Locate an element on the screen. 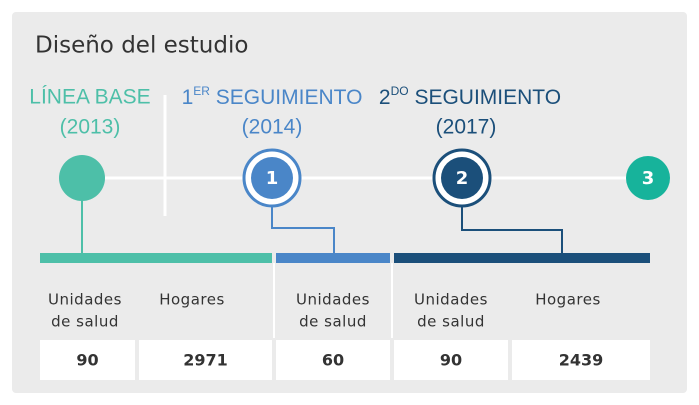 The image size is (699, 405). value: 2439 is located at coordinates (581, 360).